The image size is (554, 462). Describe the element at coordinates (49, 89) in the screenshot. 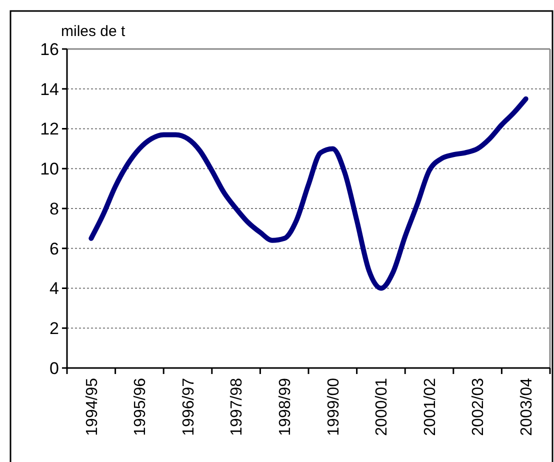

I see `y-tick-label: 14` at that location.